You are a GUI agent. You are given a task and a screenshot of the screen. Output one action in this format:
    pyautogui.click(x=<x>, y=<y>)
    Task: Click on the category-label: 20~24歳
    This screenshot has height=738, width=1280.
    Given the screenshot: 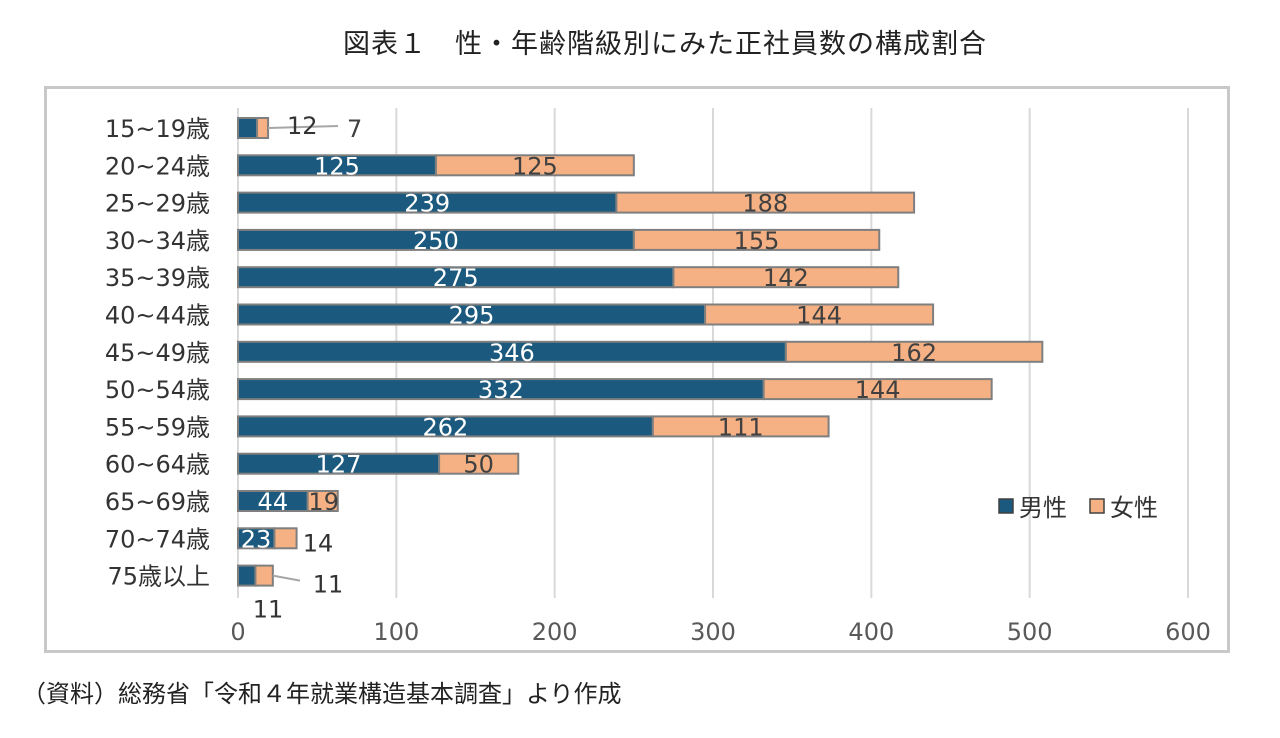 What is the action you would take?
    pyautogui.click(x=157, y=166)
    